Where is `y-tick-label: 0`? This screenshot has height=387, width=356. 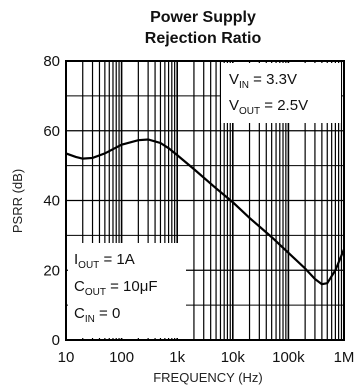 y-tick-label: 0 is located at coordinates (56, 340).